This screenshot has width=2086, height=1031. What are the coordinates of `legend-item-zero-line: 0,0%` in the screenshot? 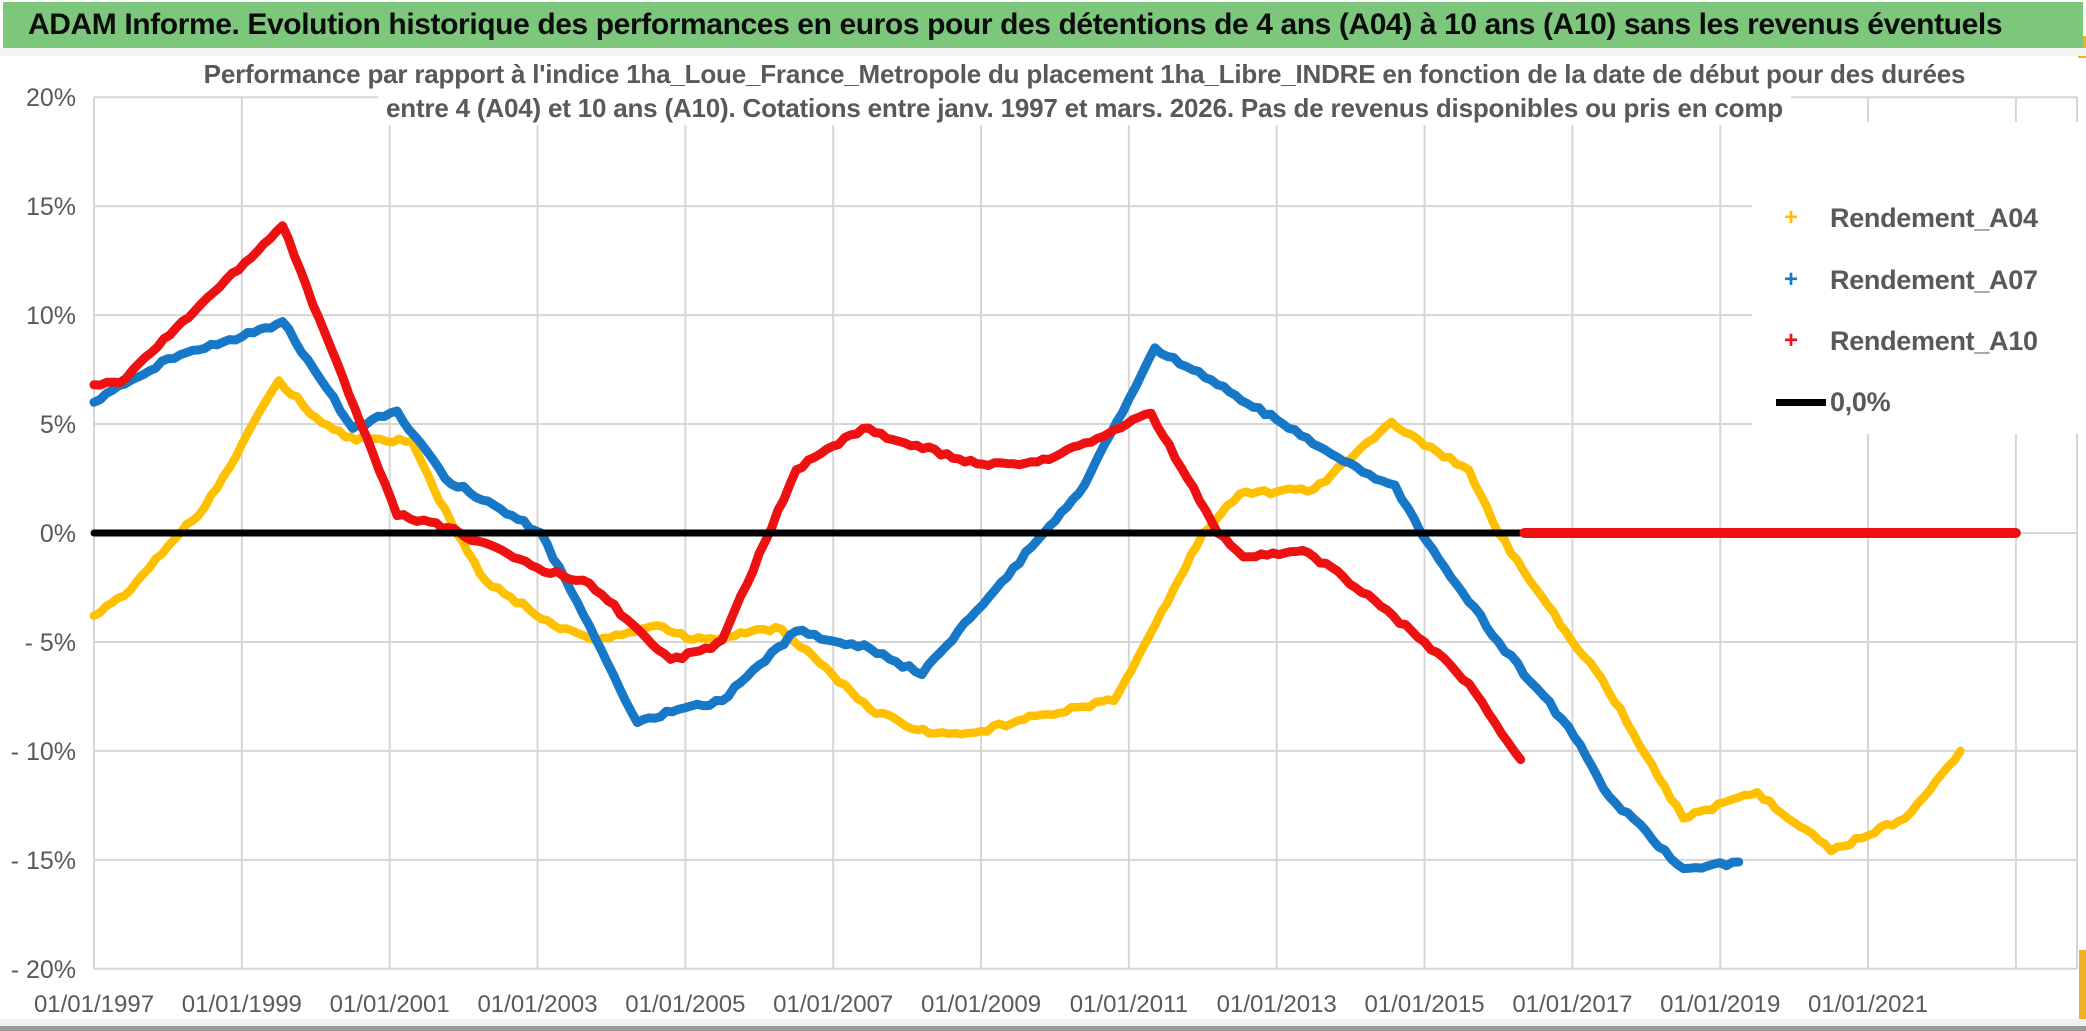 It's located at (1918, 402).